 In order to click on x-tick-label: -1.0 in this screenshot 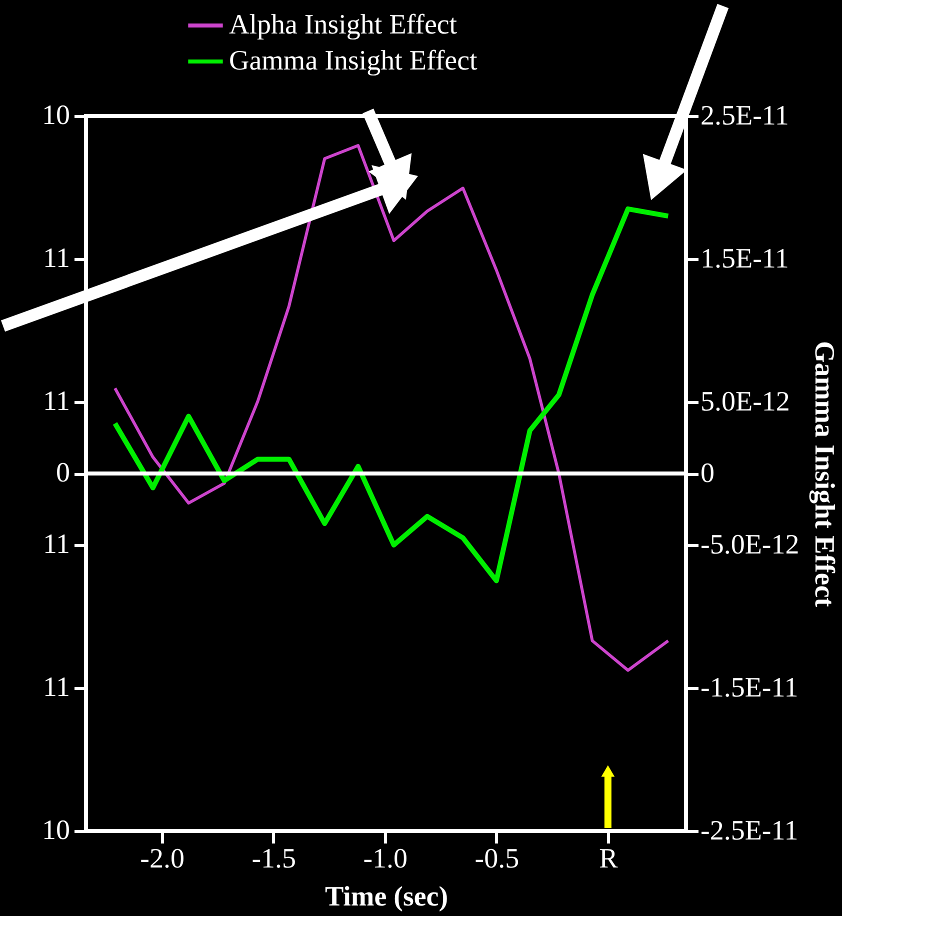, I will do `click(385, 859)`.